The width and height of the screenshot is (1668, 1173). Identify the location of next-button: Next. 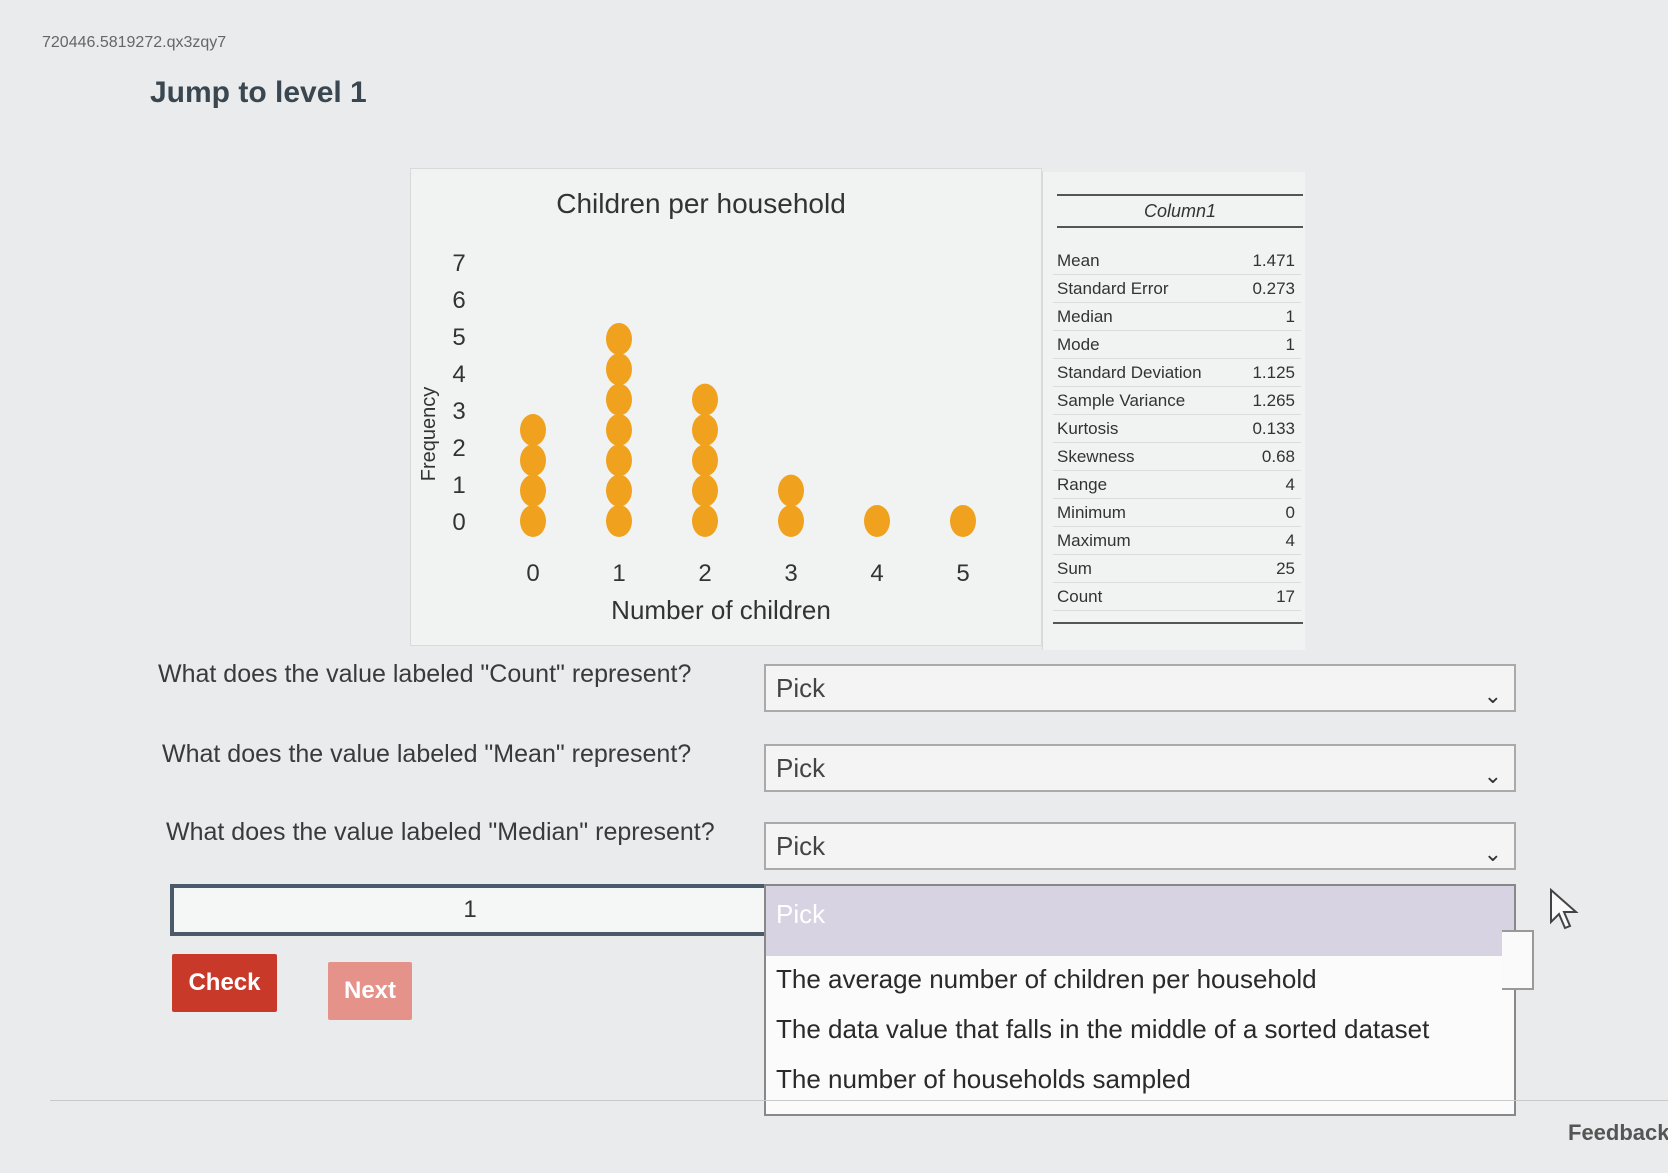
(370, 991).